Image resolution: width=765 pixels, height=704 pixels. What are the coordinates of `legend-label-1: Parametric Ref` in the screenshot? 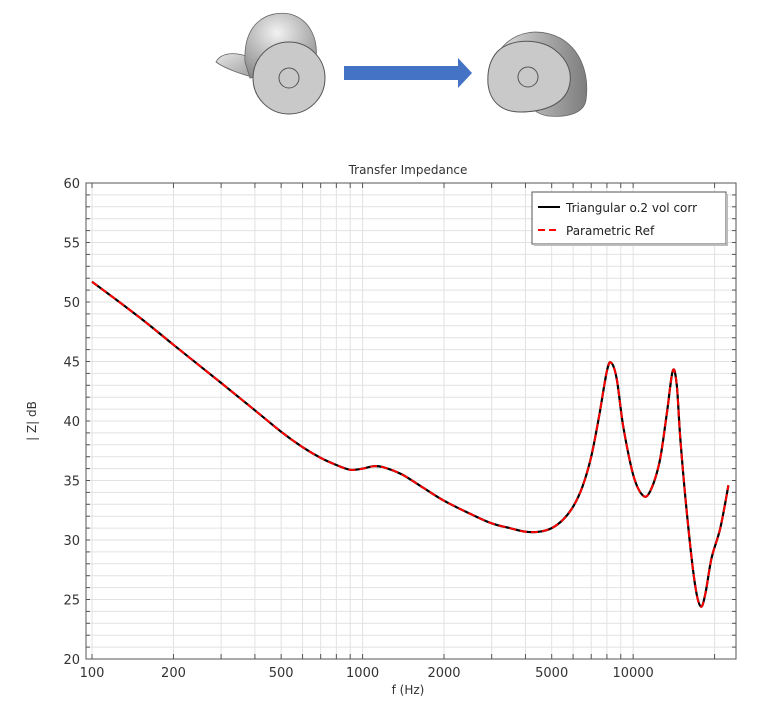 It's located at (610, 231).